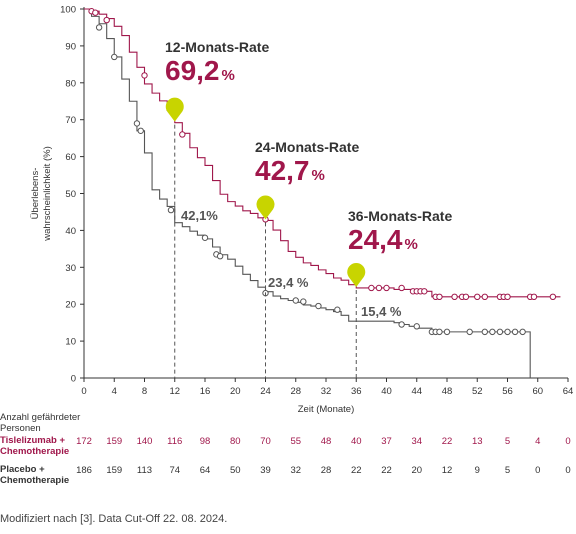 This screenshot has width=576, height=534. What do you see at coordinates (35, 194) in the screenshot?
I see `y-axis-title: Überlebens-` at bounding box center [35, 194].